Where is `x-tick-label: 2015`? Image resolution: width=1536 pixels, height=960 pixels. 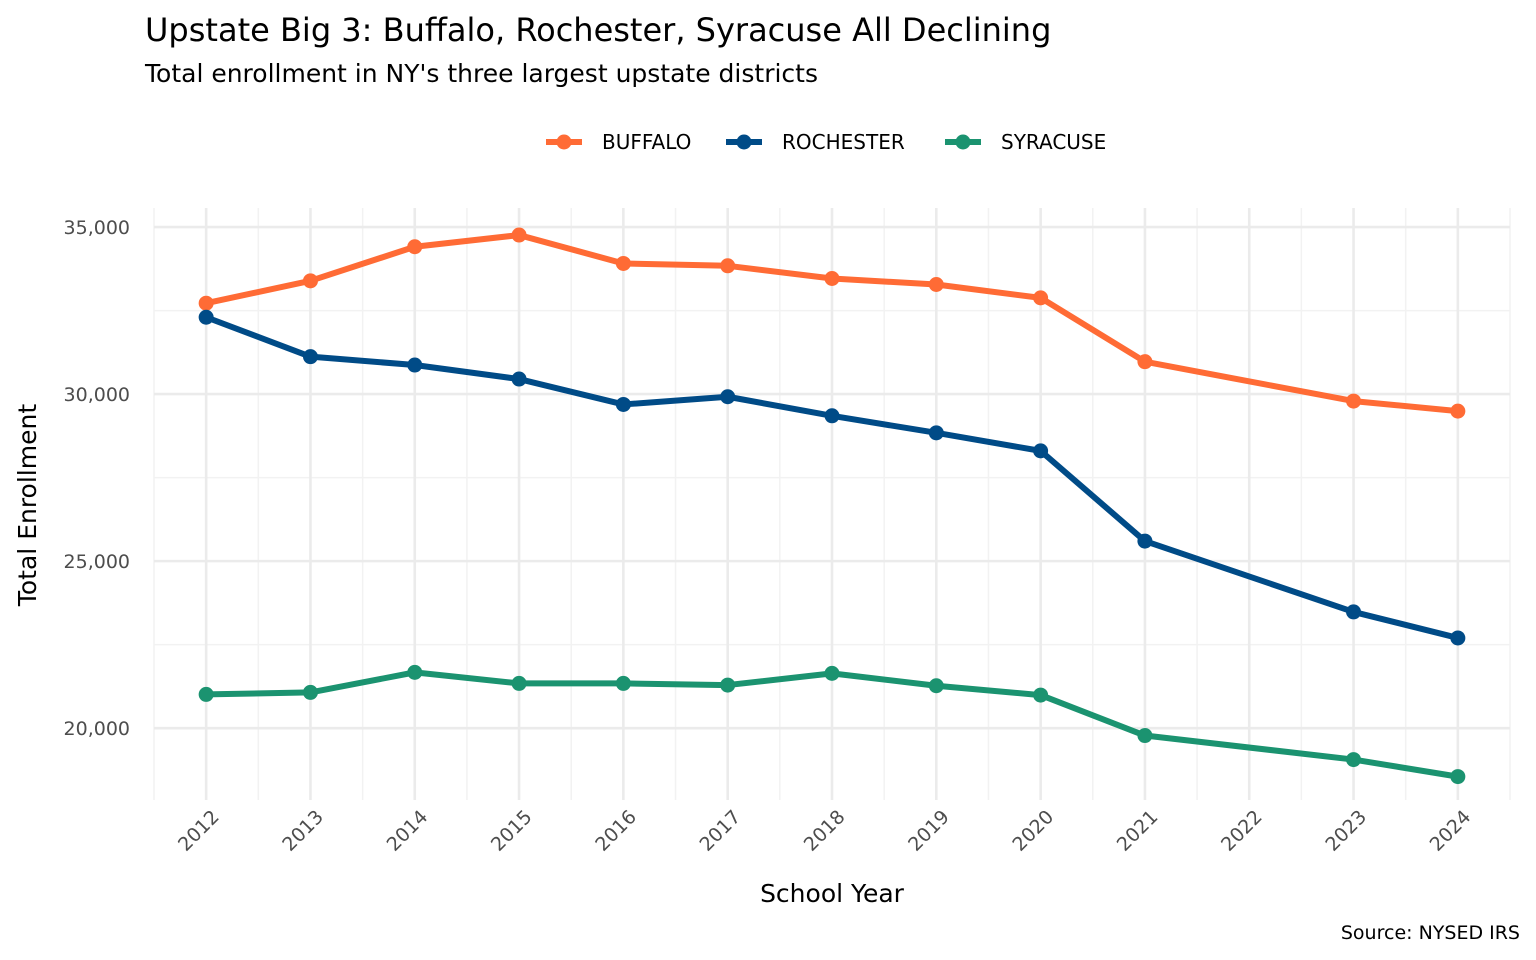 x-tick-label: 2015 is located at coordinates (512, 831).